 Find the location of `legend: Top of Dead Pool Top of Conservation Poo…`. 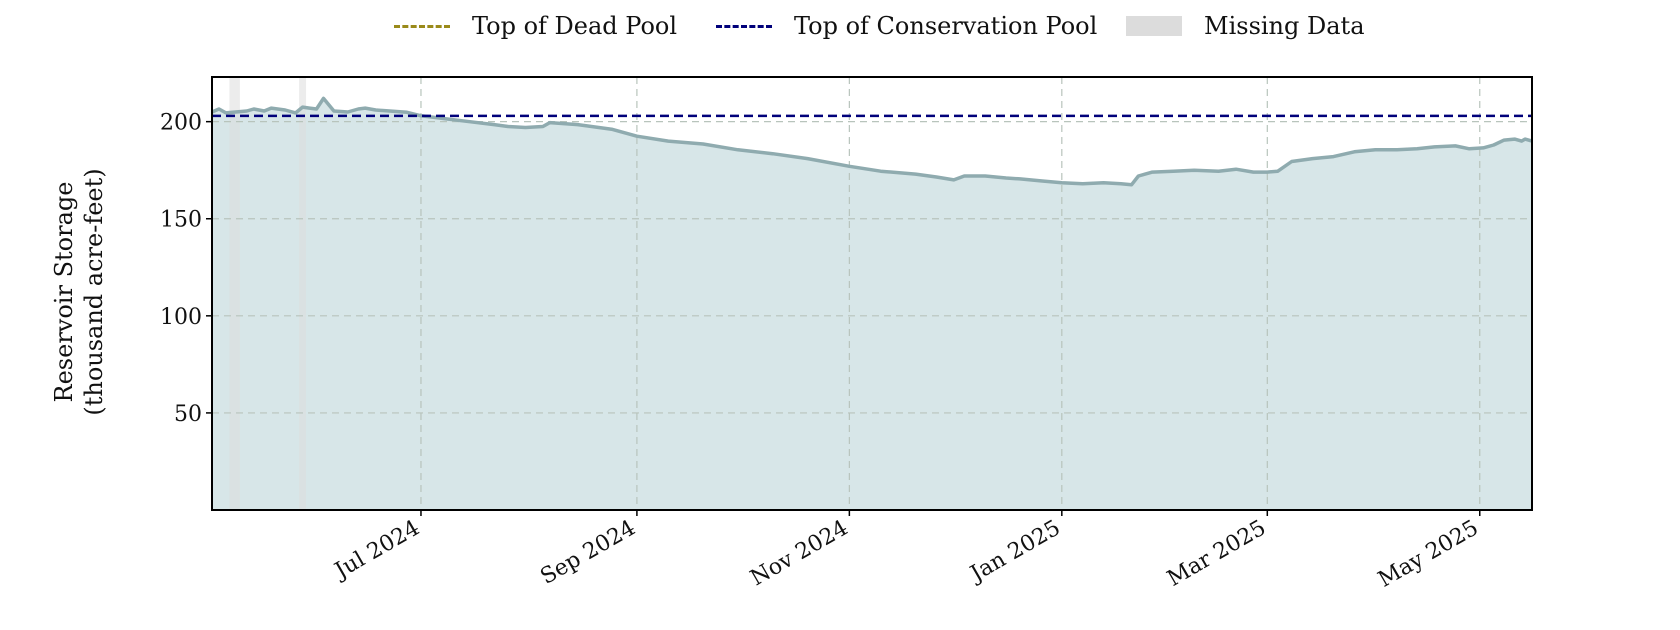

legend: Top of Dead Pool Top of Conservation Poo… is located at coordinates (840, 26).